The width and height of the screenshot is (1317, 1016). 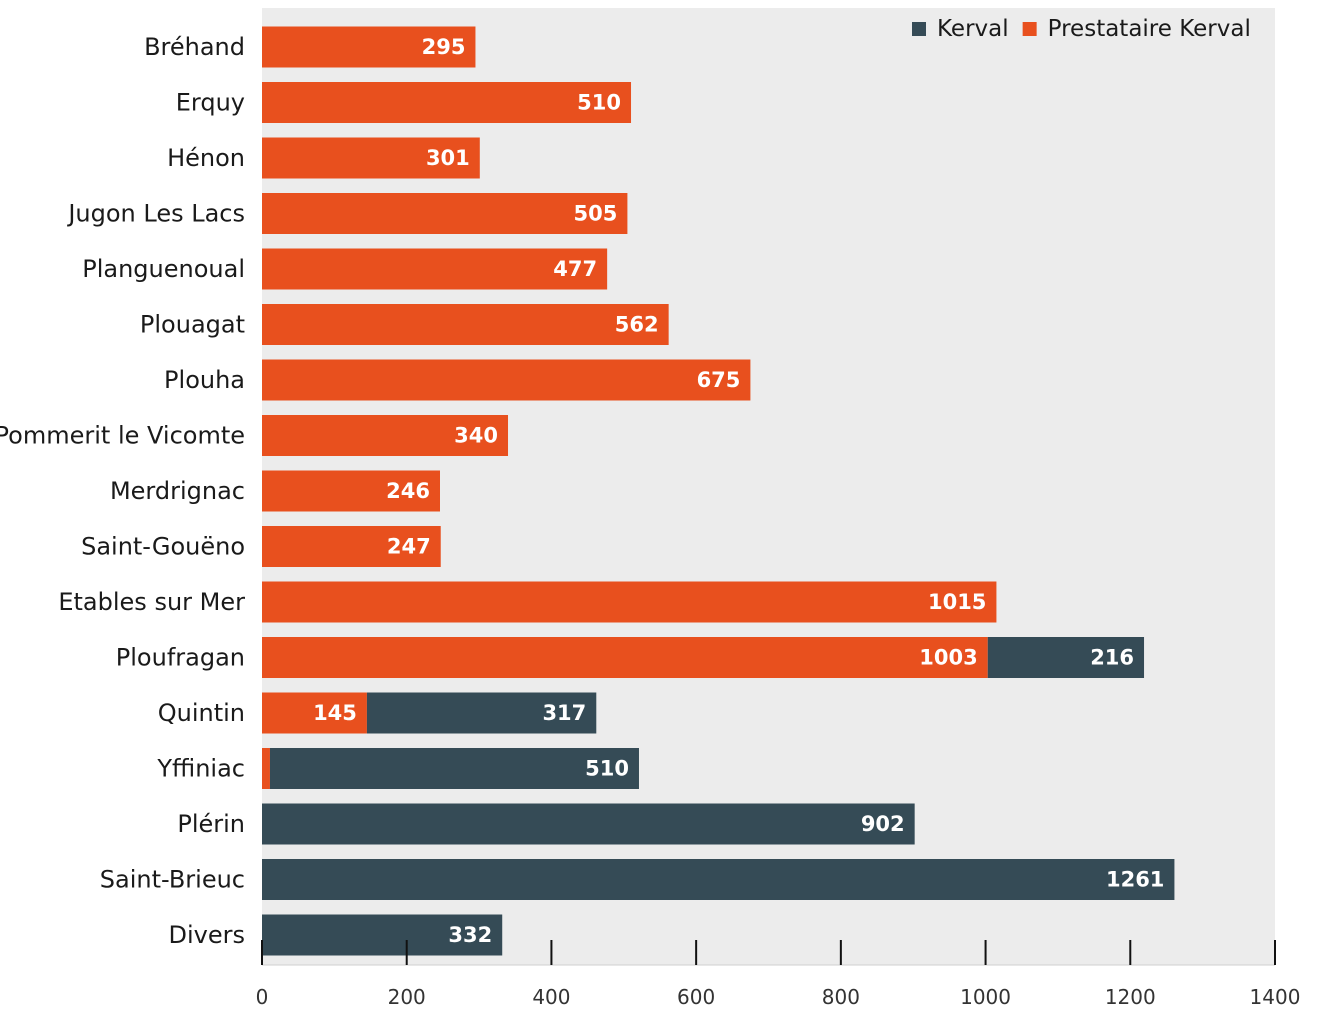 I want to click on bar-value-label: 1261, so click(x=1135, y=880).